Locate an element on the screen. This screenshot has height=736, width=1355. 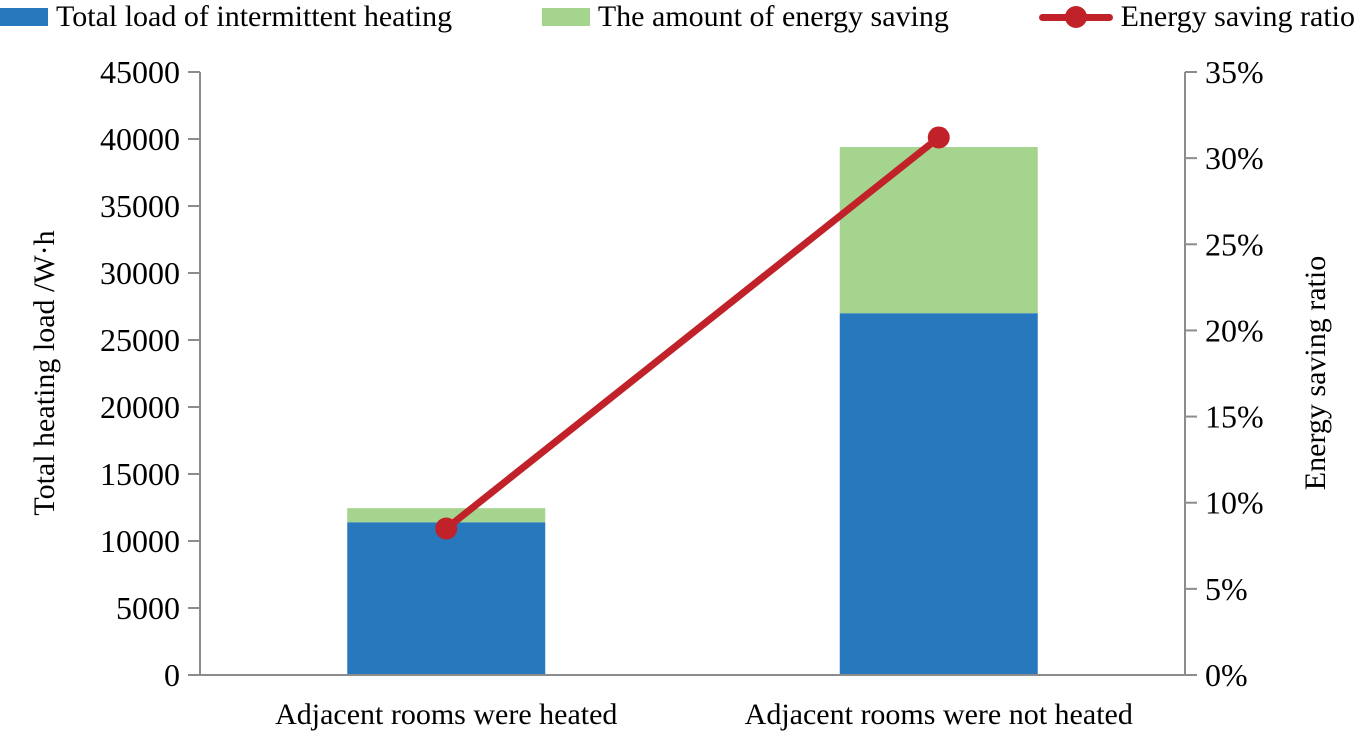
left-axis-tick-label: 15000 is located at coordinates (140, 474).